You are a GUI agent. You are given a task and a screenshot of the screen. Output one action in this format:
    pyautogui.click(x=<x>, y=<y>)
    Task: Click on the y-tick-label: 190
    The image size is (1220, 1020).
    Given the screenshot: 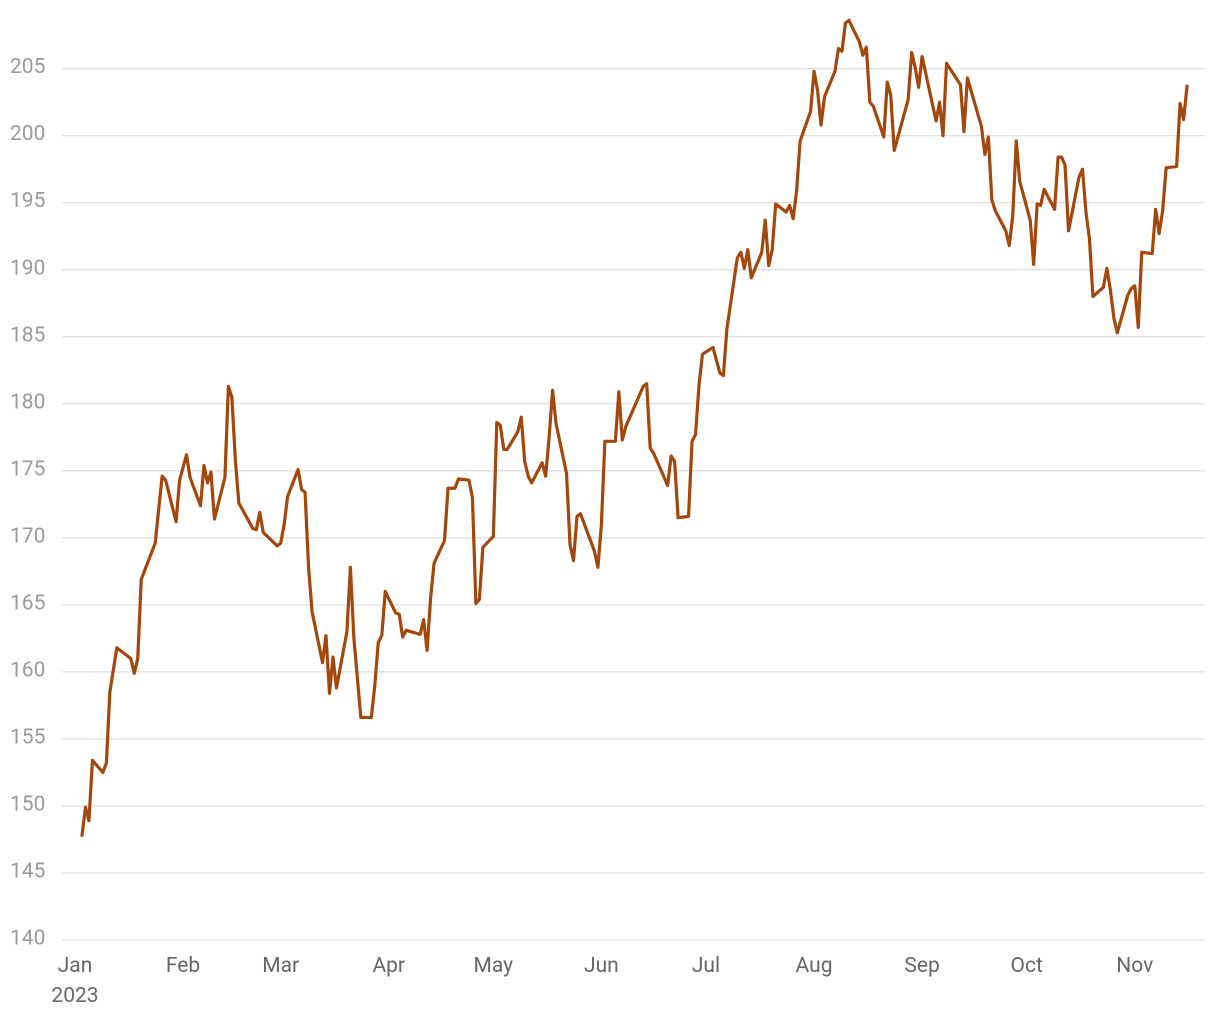 What is the action you would take?
    pyautogui.click(x=27, y=268)
    